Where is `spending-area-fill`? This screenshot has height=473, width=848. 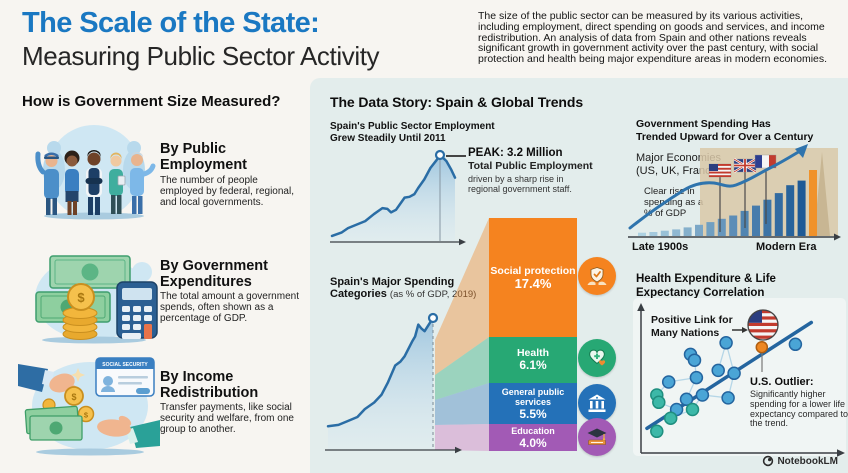
spending-area-fill is located at coordinates (380, 384).